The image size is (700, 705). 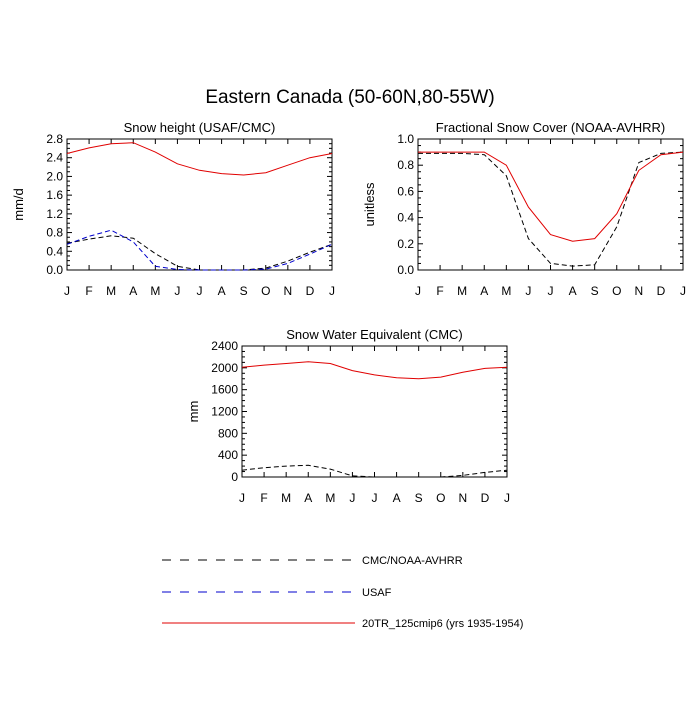 What do you see at coordinates (405, 139) in the screenshot?
I see `y-tick-label: 1.0` at bounding box center [405, 139].